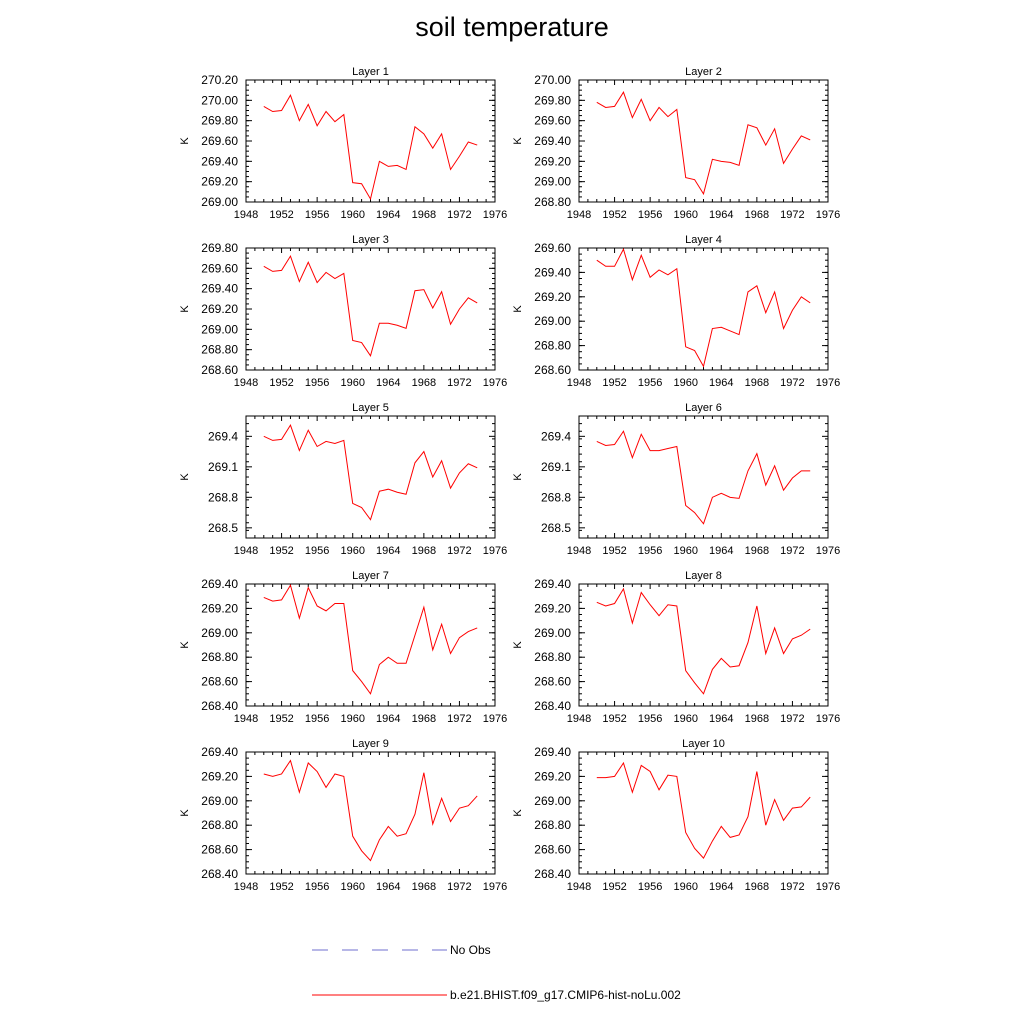 This screenshot has width=1024, height=1024. I want to click on panel-title: Layer 9, so click(370, 744).